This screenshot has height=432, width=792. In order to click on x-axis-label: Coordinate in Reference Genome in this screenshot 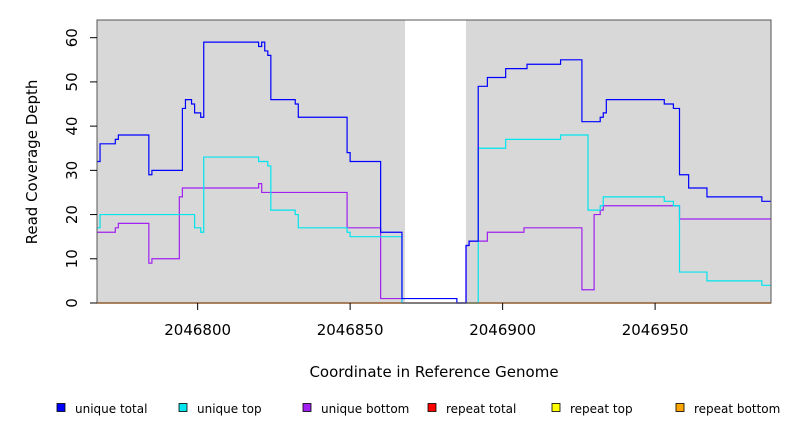, I will do `click(433, 372)`.